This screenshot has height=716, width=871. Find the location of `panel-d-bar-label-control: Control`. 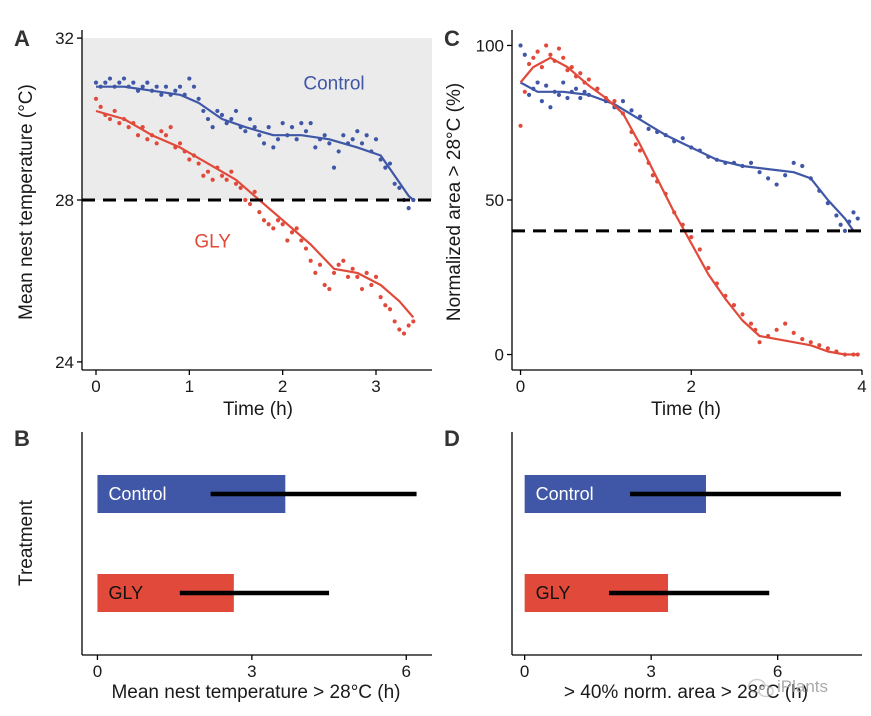

panel-d-bar-label-control: Control is located at coordinates (565, 494).